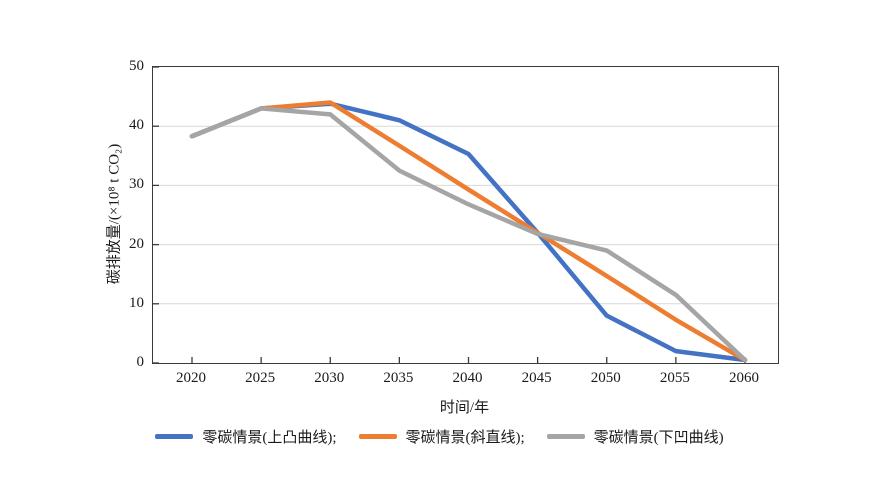 This screenshot has width=879, height=501. Describe the element at coordinates (329, 378) in the screenshot. I see `x-tick-label: 2030` at that location.